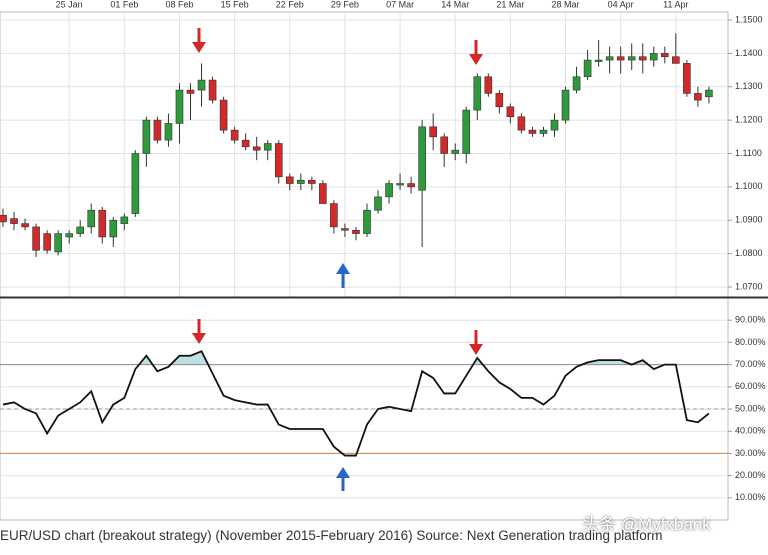  What do you see at coordinates (749, 253) in the screenshot?
I see `y-tick-label: 1.0800` at bounding box center [749, 253].